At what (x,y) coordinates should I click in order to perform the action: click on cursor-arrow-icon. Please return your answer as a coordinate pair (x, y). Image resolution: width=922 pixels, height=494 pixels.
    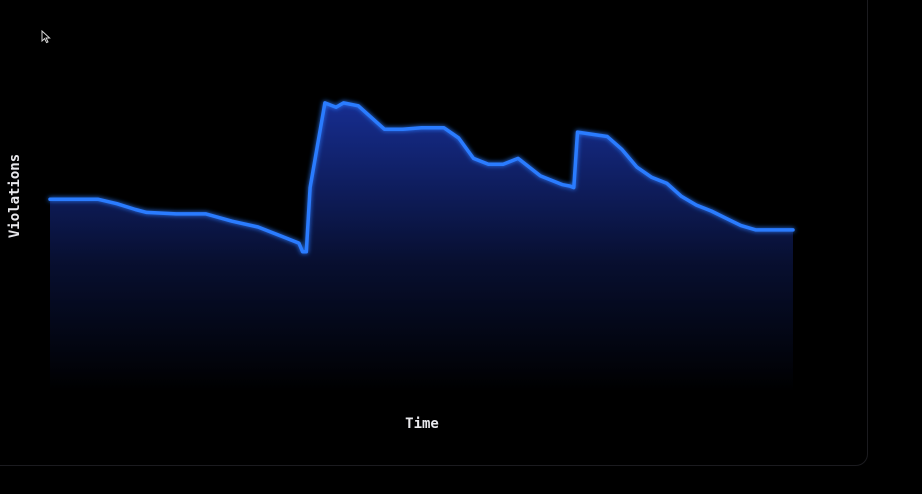
    Looking at the image, I should click on (46, 37).